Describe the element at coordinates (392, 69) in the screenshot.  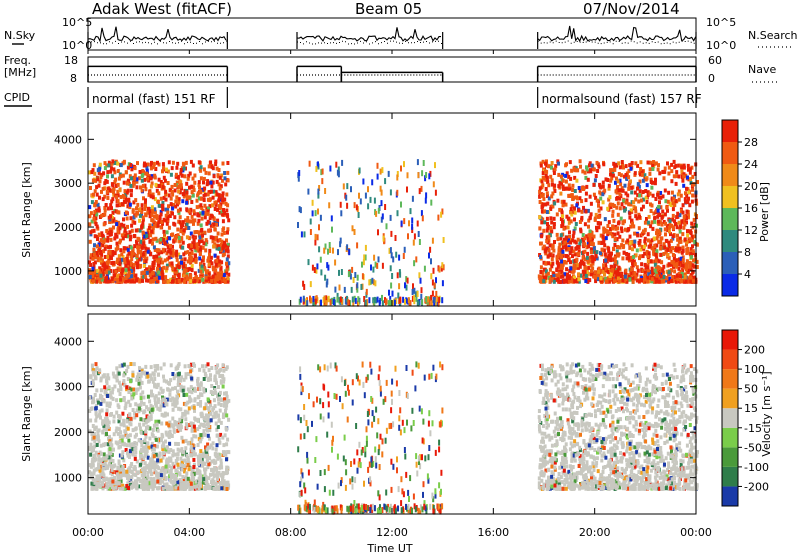
I see `freq-panel-frame` at that location.